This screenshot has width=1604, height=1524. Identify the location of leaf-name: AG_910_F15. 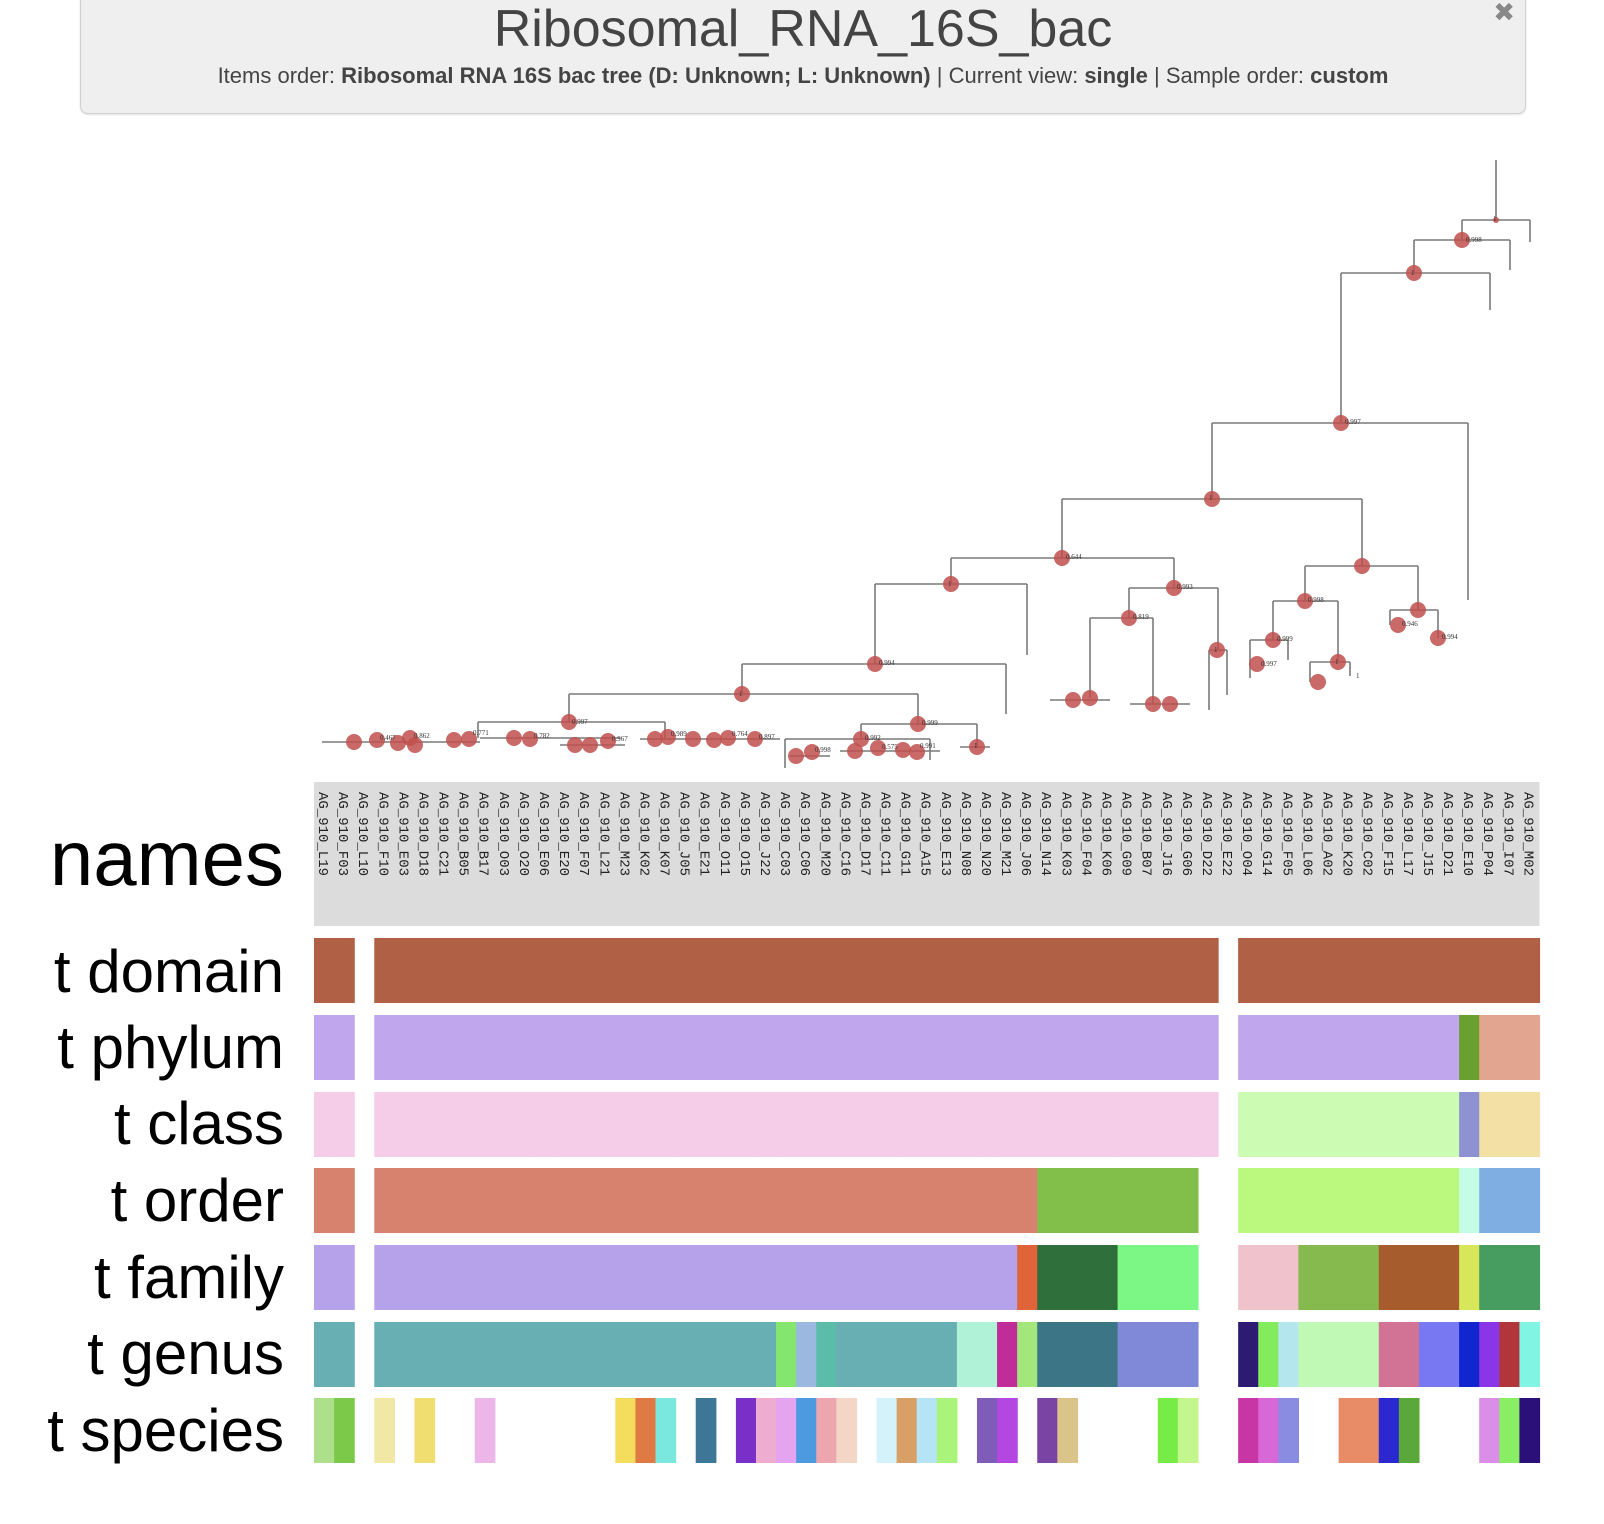
(1387, 834).